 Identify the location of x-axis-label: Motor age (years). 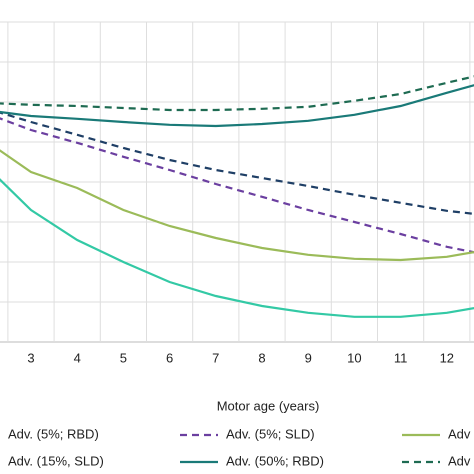
(268, 405).